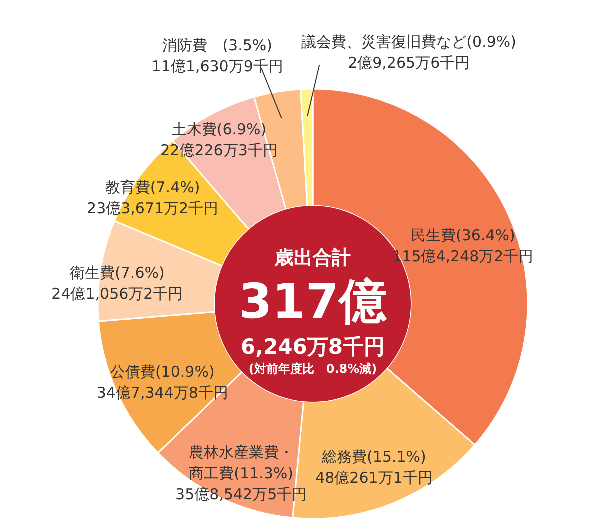 The width and height of the screenshot is (595, 532). What do you see at coordinates (219, 140) in the screenshot?
I see `slice-label: 土木費(6.9%) 22億226万3千円` at bounding box center [219, 140].